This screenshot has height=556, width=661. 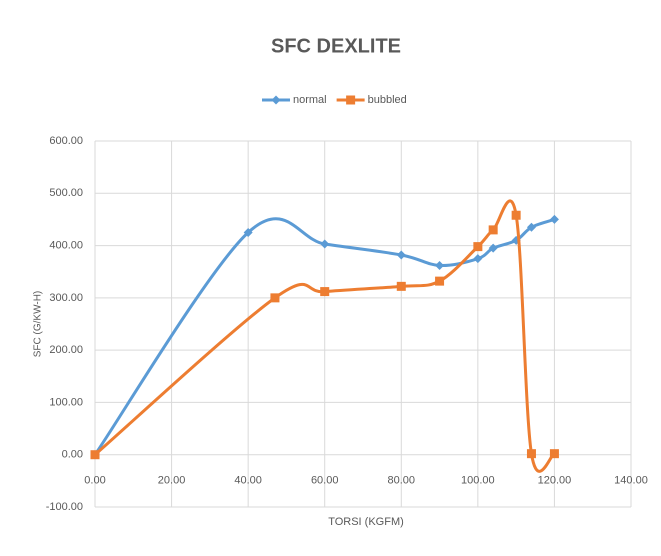 I want to click on y-tick-label: 200.00, so click(x=66, y=350).